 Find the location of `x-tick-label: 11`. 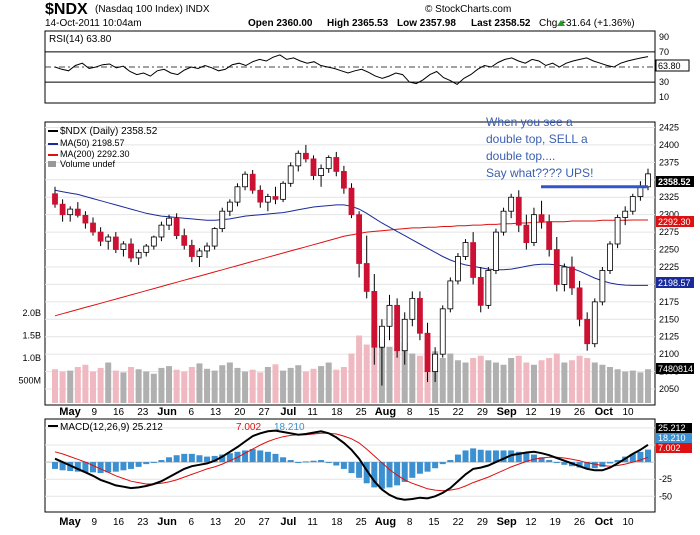

x-tick-label: 11 is located at coordinates (312, 412).